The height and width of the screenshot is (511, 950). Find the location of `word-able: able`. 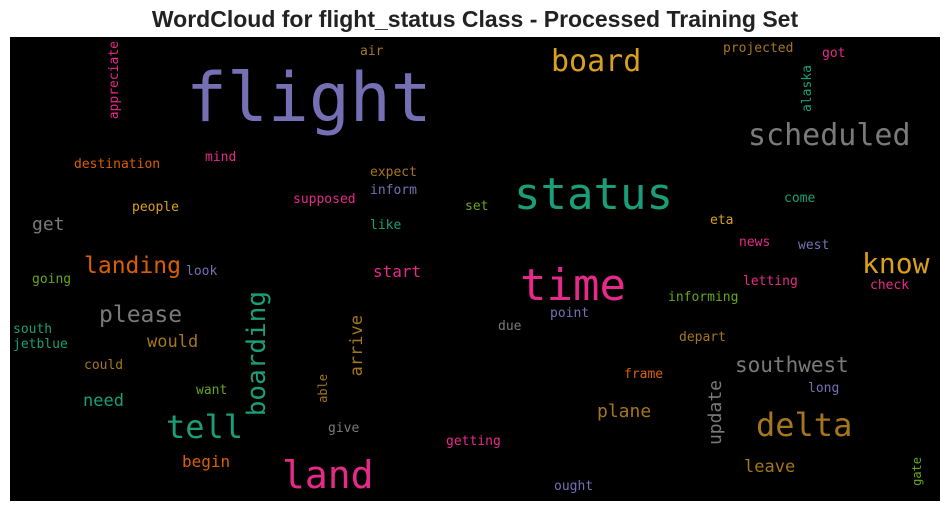

word-able: able is located at coordinates (323, 388).